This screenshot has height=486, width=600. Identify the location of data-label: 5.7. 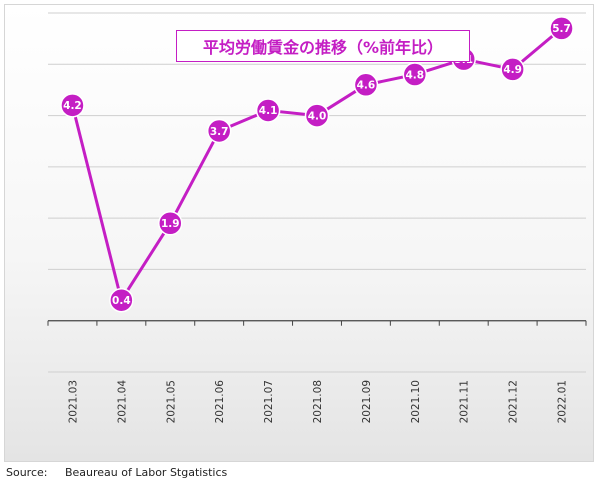
(561, 29).